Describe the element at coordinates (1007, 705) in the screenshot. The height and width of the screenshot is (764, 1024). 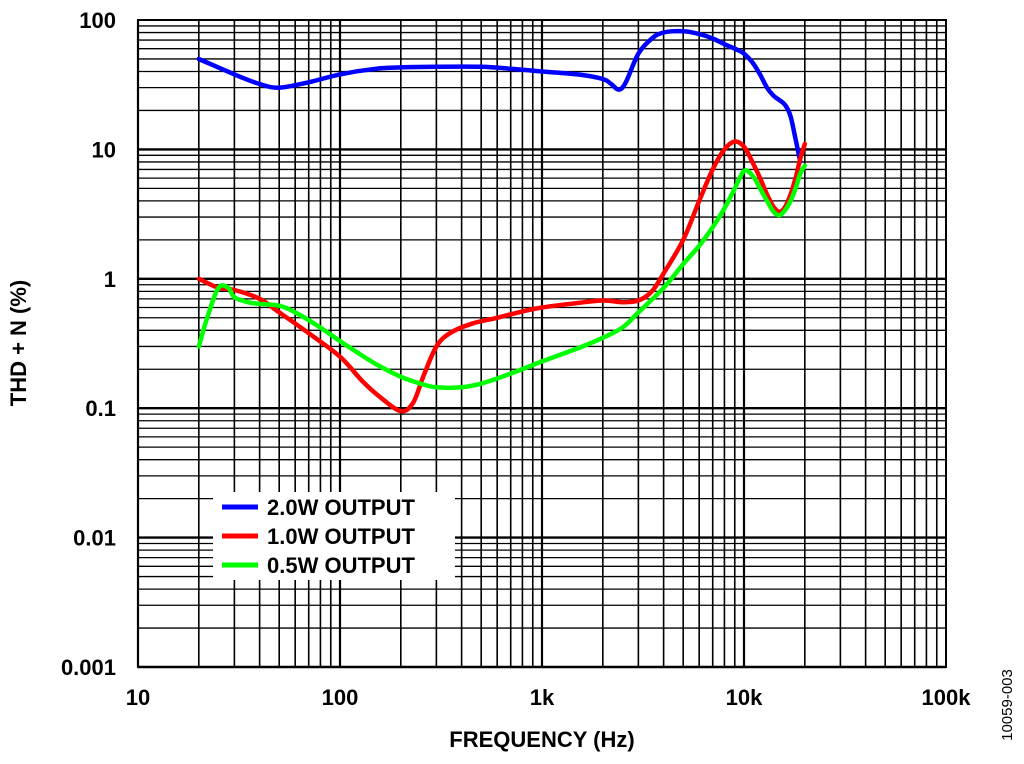
I see `figure-id: 10059-003` at that location.